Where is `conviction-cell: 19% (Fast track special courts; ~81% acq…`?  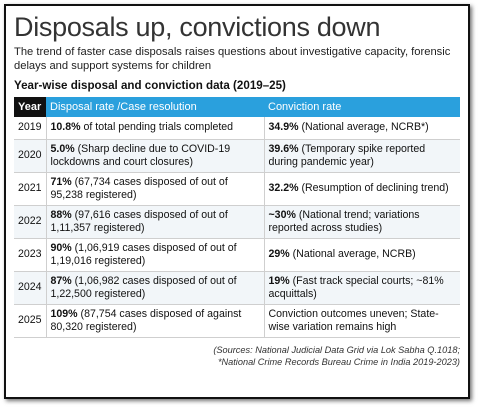
conviction-cell: 19% (Fast track special courts; ~81% acq… is located at coordinates (362, 288).